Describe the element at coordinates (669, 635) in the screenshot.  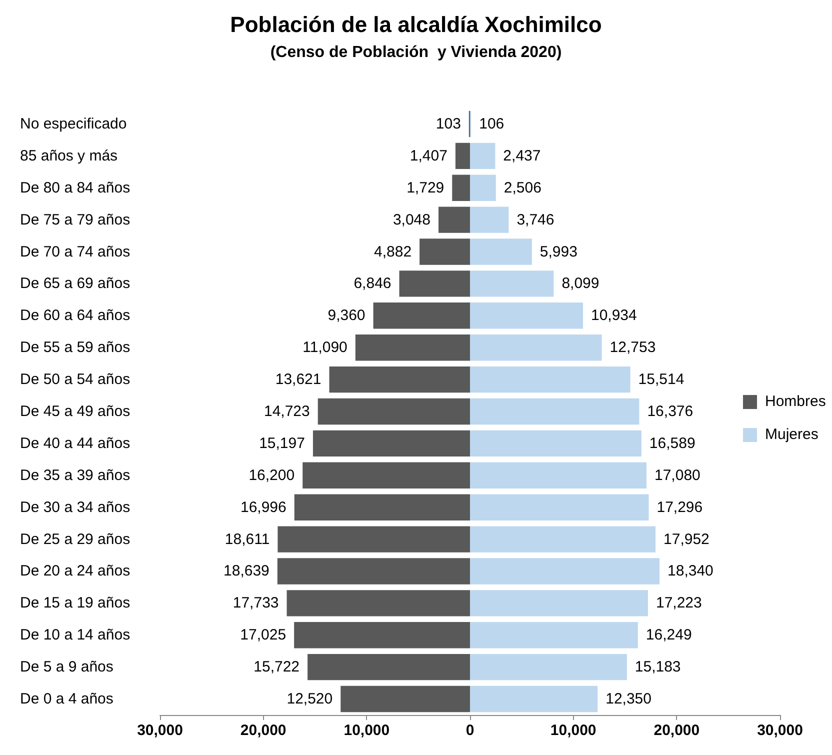
I see `data-label: 16,249` at that location.